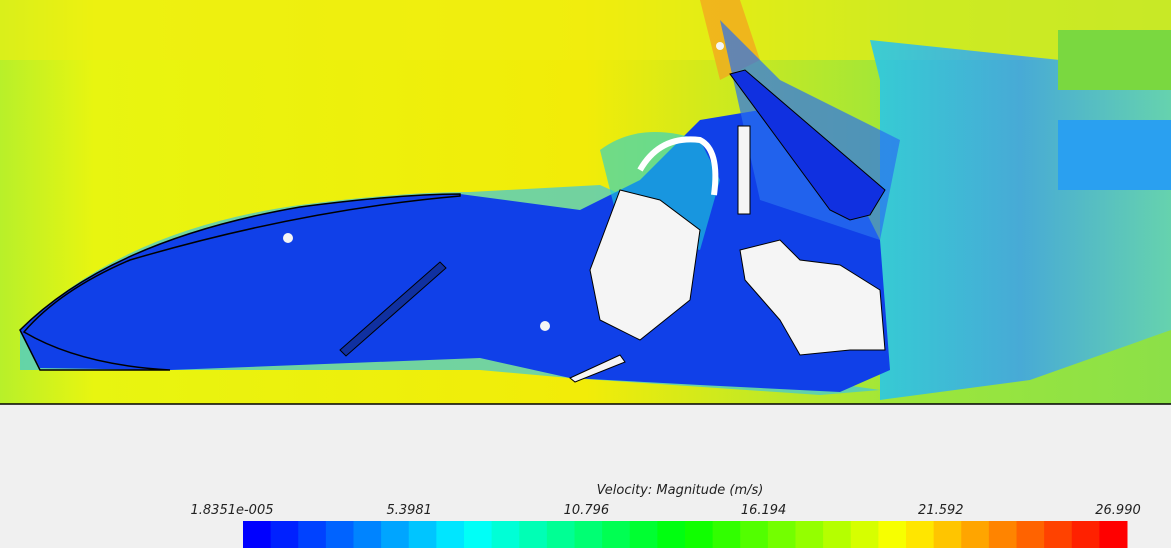  Describe the element at coordinates (1118, 510) in the screenshot. I see `colorbar-tick-label: 26.990` at that location.